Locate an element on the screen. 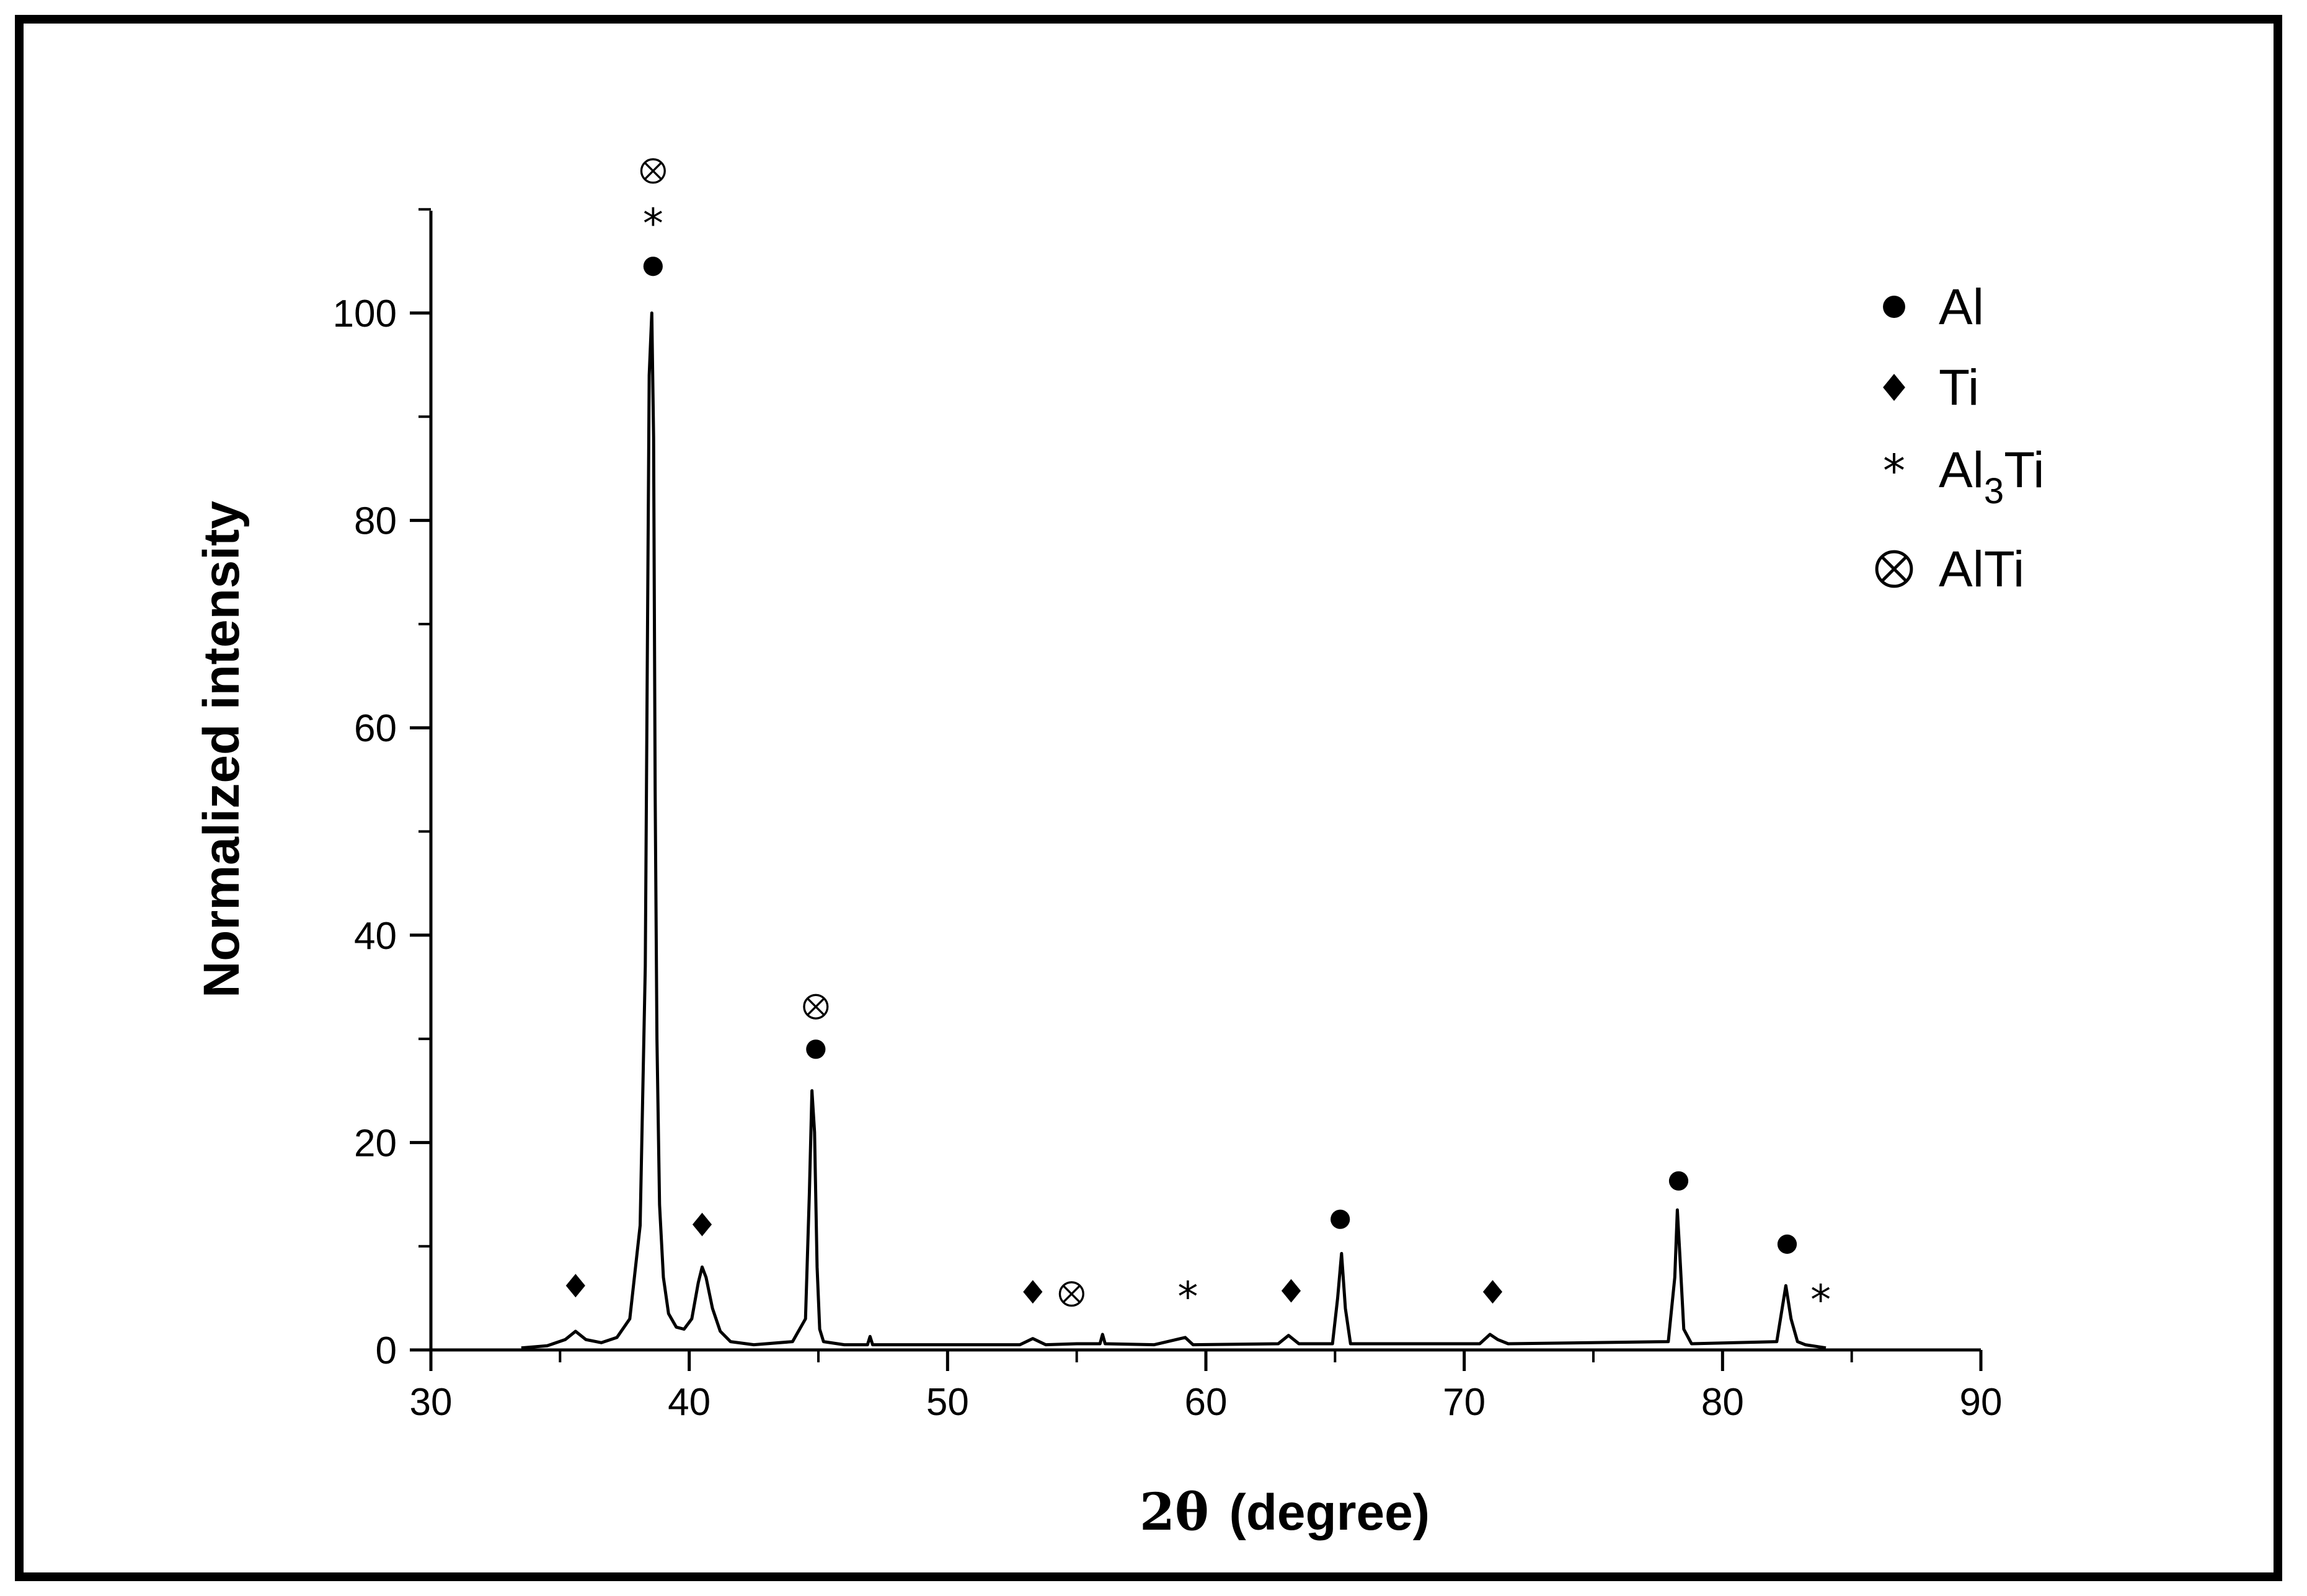 The image size is (2307, 1596). x-tick-label: 30 is located at coordinates (431, 1402).